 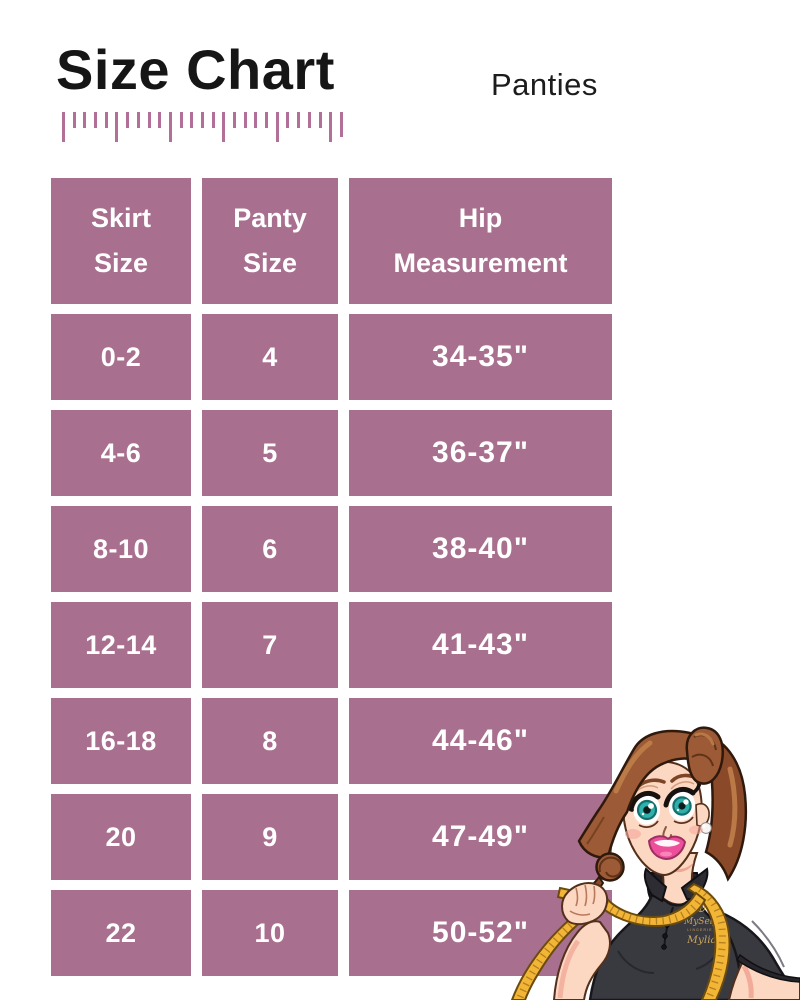 I want to click on size-cell-value: 36-37", so click(x=480, y=452).